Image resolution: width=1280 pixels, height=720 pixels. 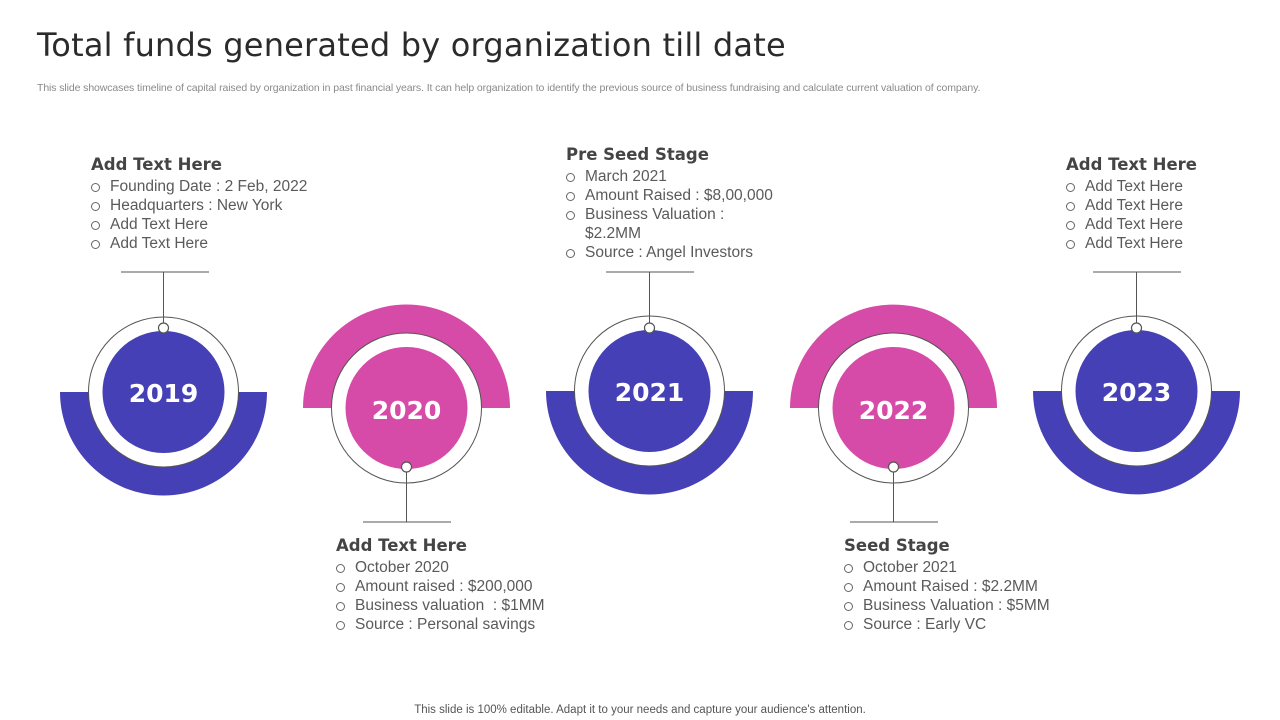 I want to click on year-disc-2022, so click(x=893, y=408).